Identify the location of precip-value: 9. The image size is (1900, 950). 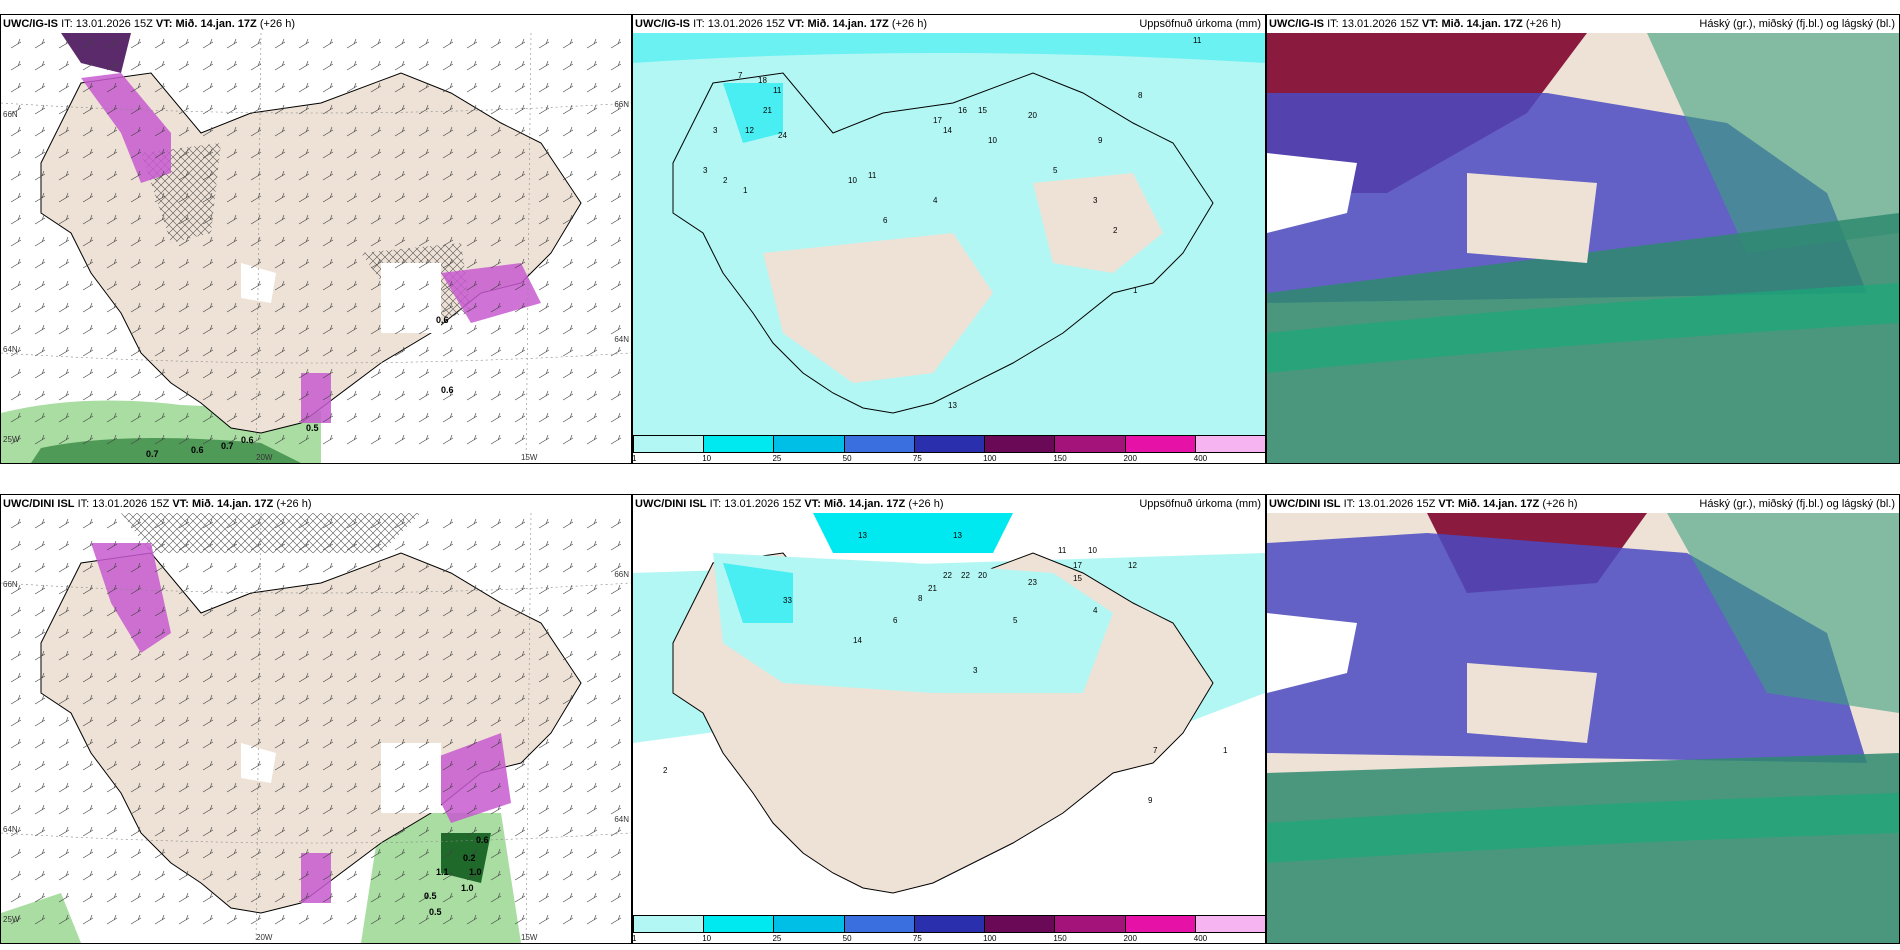
(1100, 140).